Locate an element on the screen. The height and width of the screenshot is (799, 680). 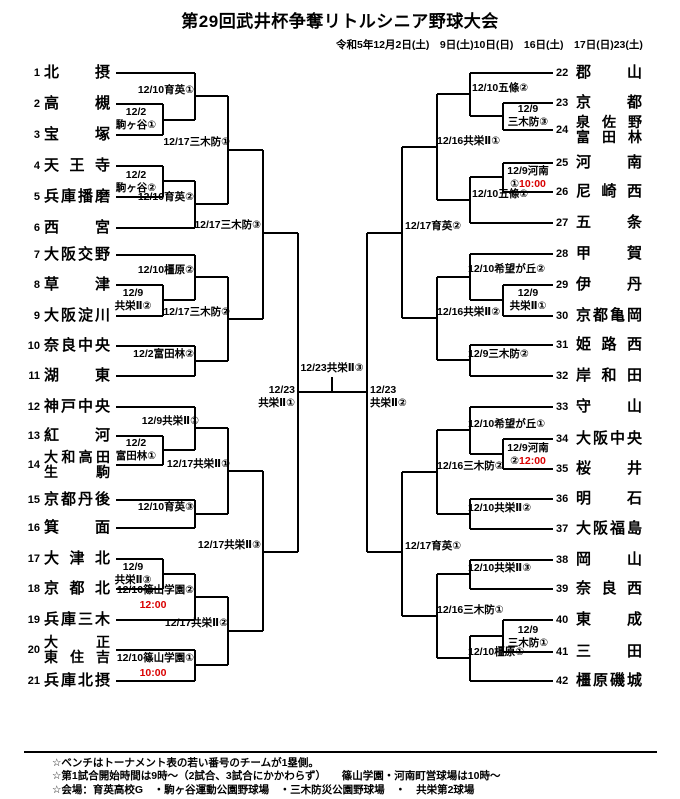
bracket-left-team-lines is located at coordinates (155, 377).